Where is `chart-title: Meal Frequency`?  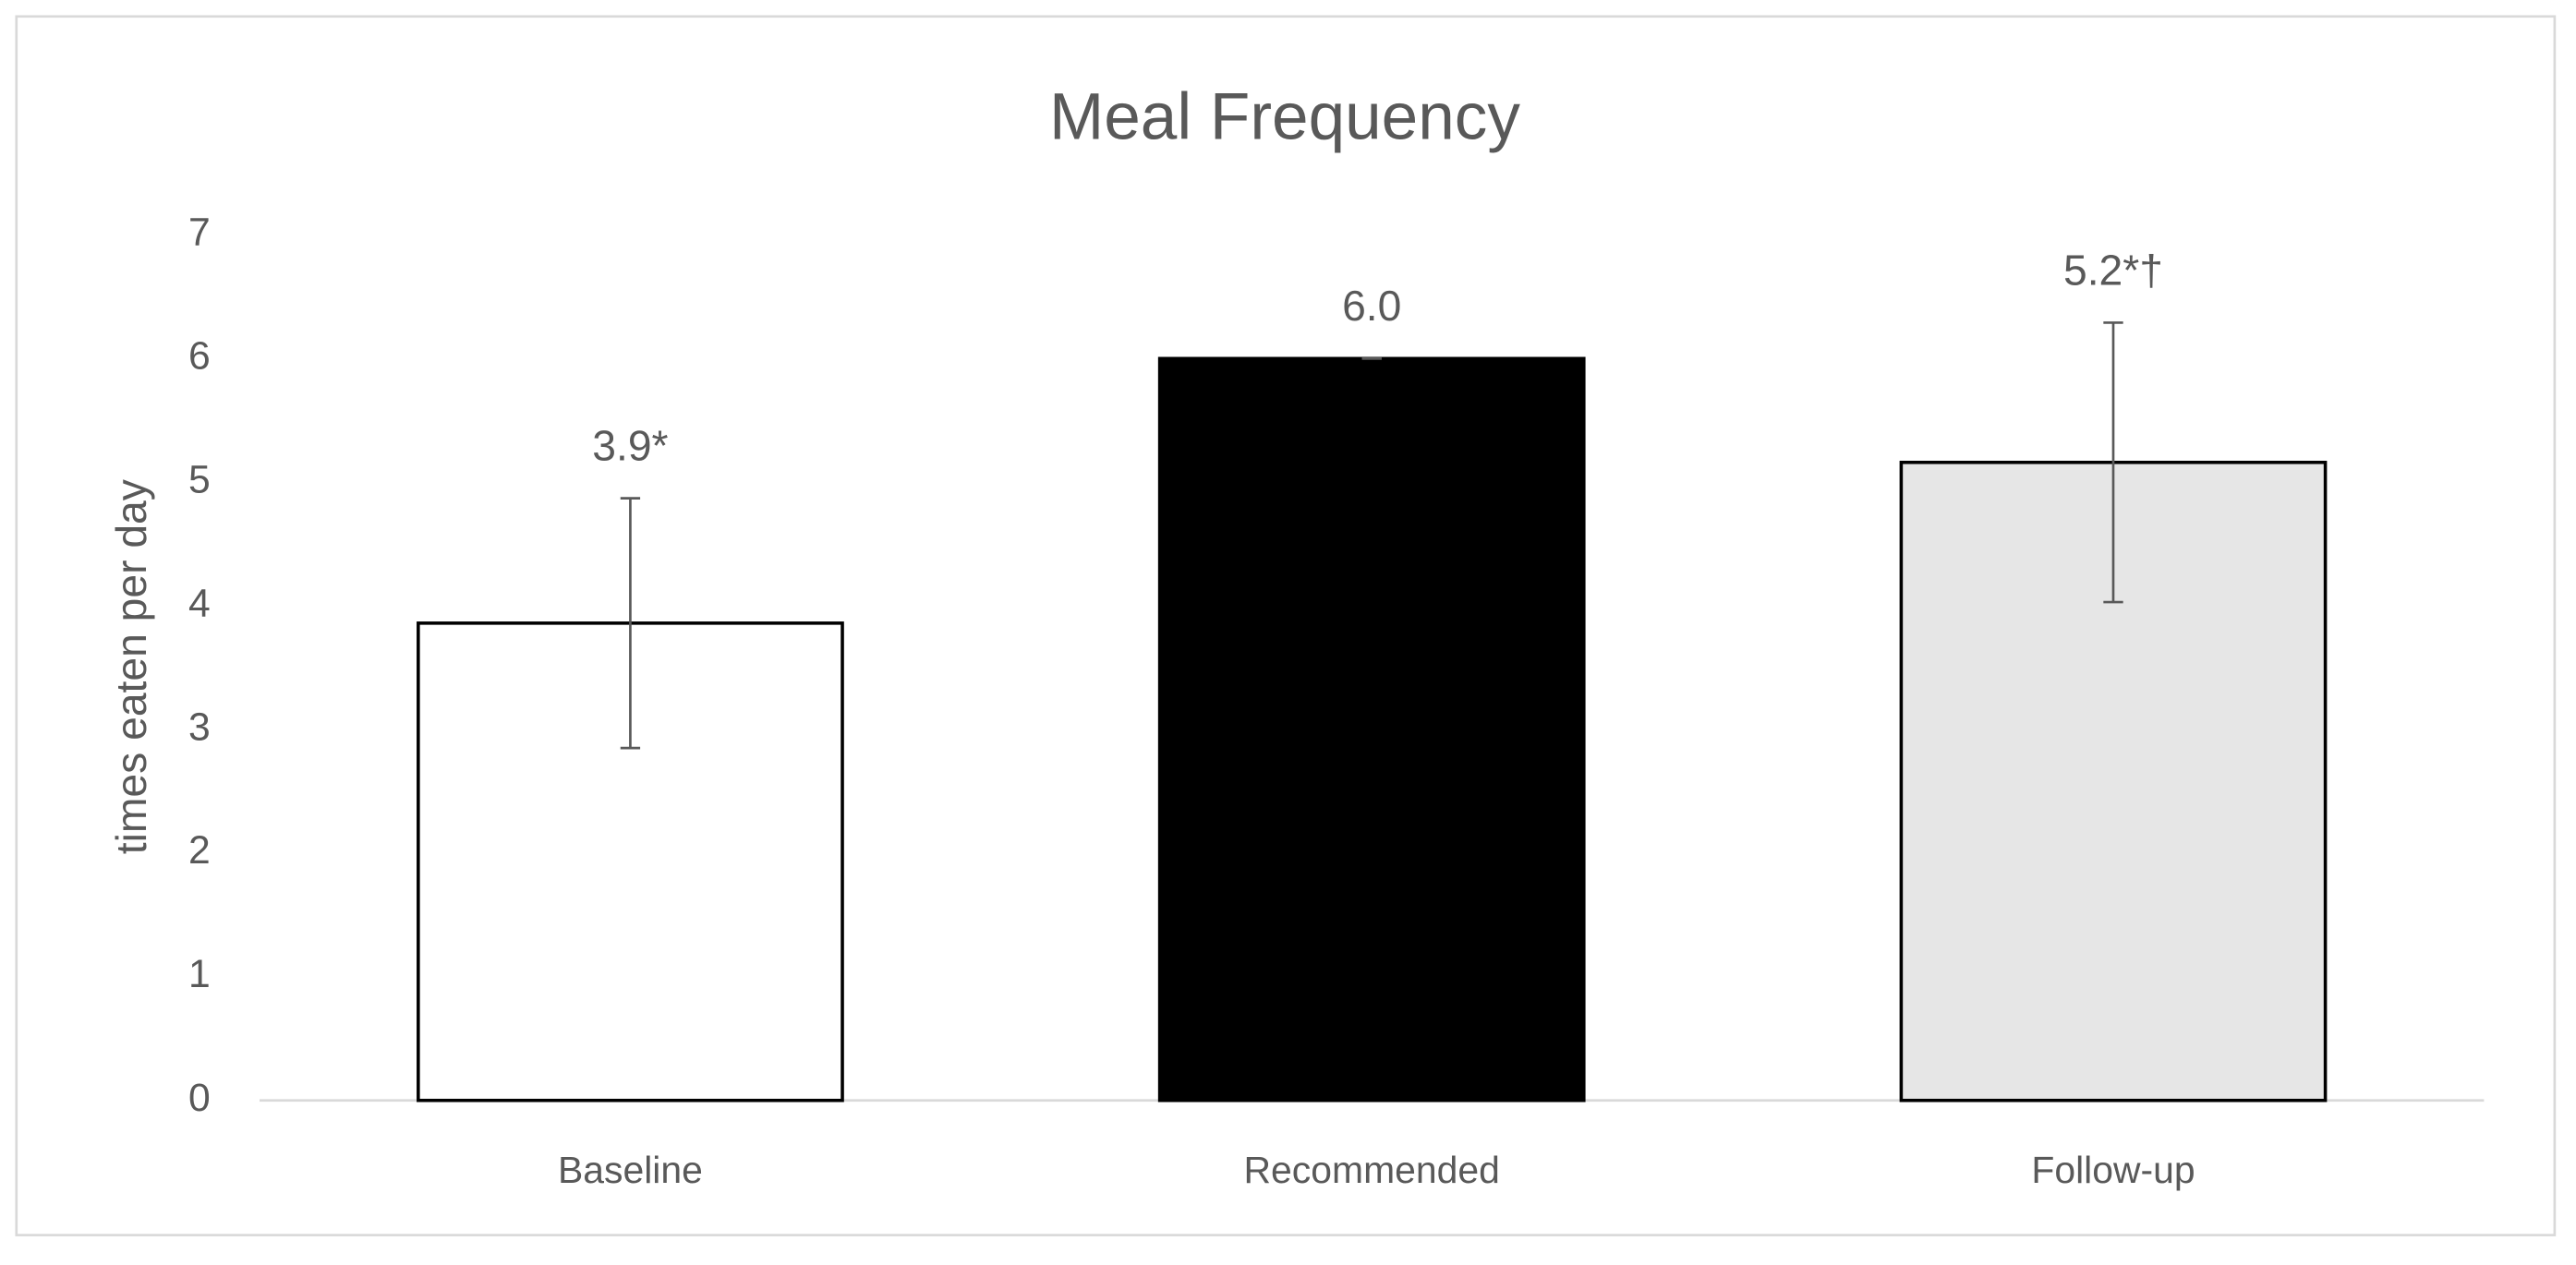
chart-title: Meal Frequency is located at coordinates (1284, 116).